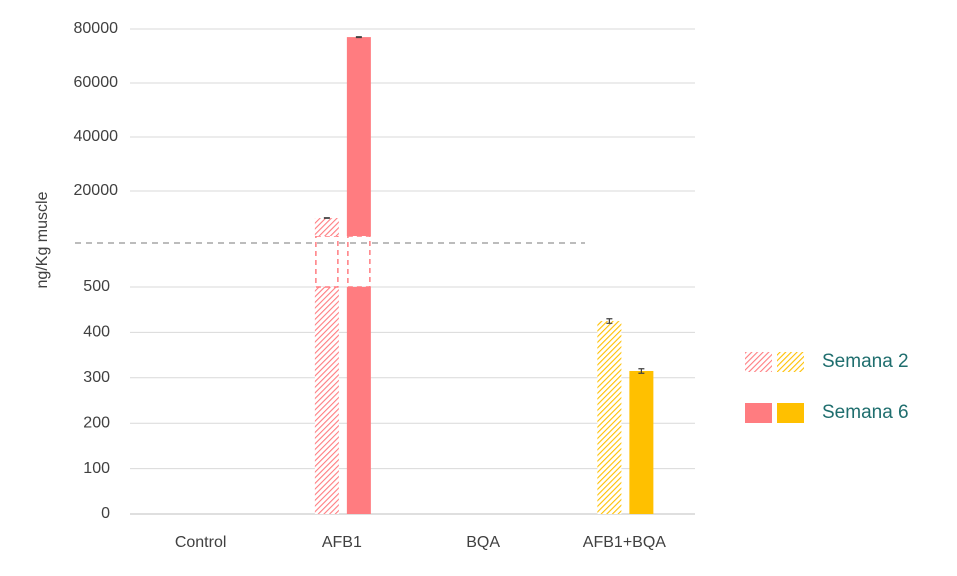 The width and height of the screenshot is (957, 576). I want to click on y-tick-label: 100, so click(96, 468).